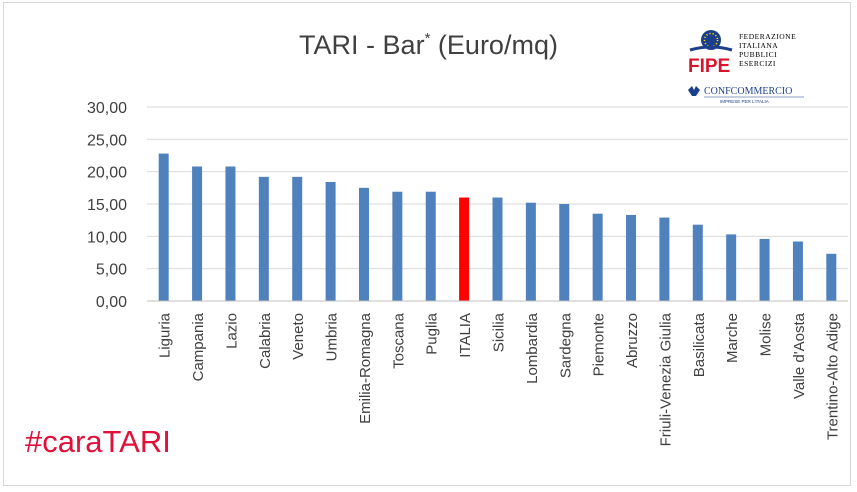  I want to click on x-tick-label: Liguria, so click(165, 335).